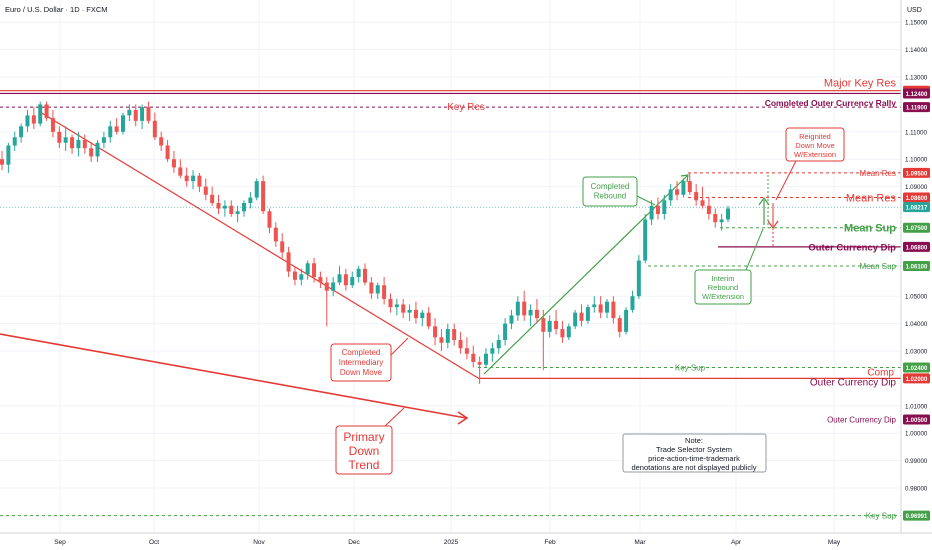  What do you see at coordinates (364, 465) in the screenshot?
I see `primary-trend-label-line: Trend` at bounding box center [364, 465].